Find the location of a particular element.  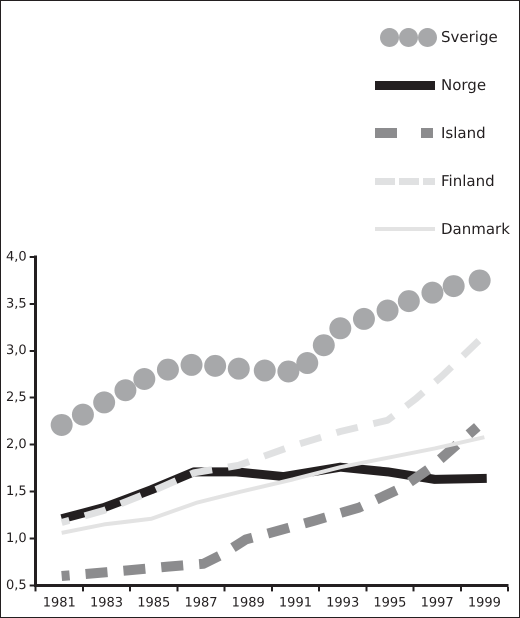

x-tick-label: 1993 is located at coordinates (343, 603).